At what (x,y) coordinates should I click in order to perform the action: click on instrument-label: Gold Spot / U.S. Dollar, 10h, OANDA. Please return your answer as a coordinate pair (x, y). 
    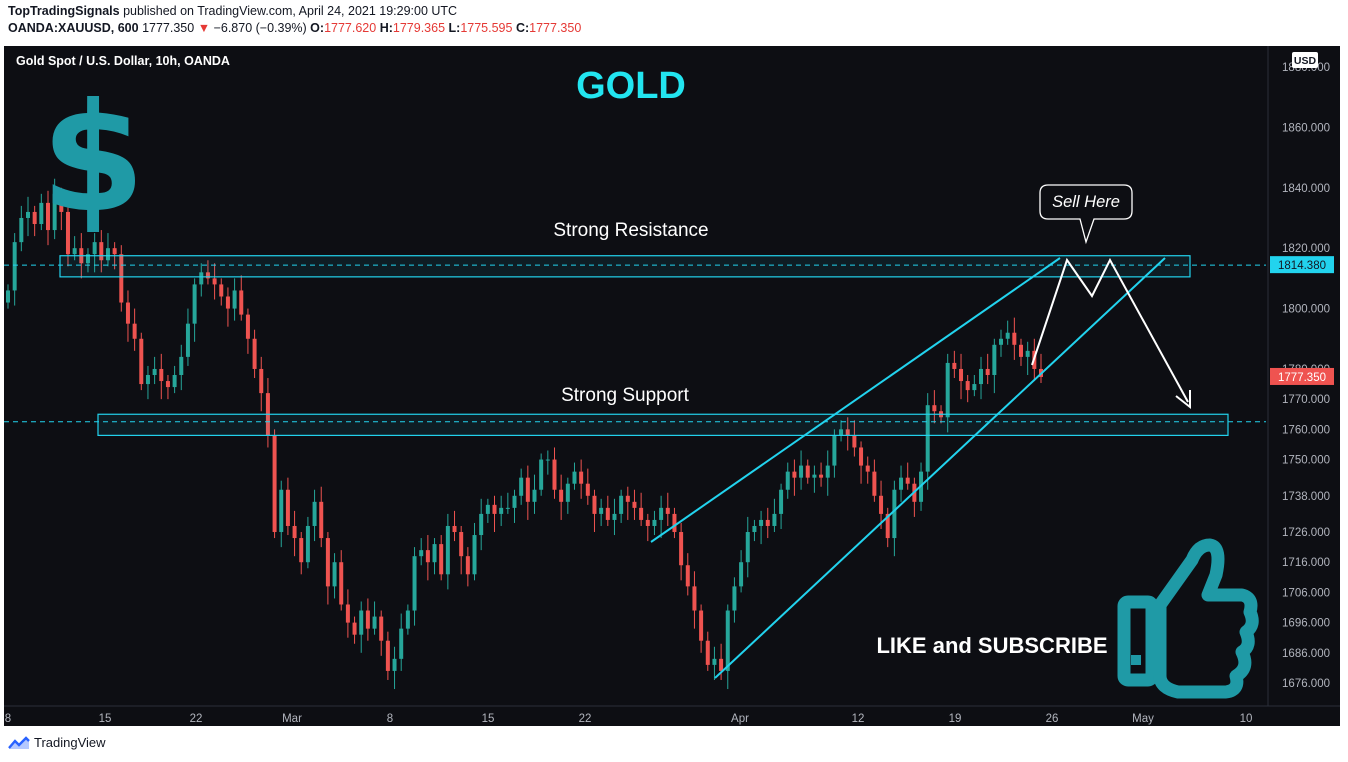
    Looking at the image, I should click on (123, 61).